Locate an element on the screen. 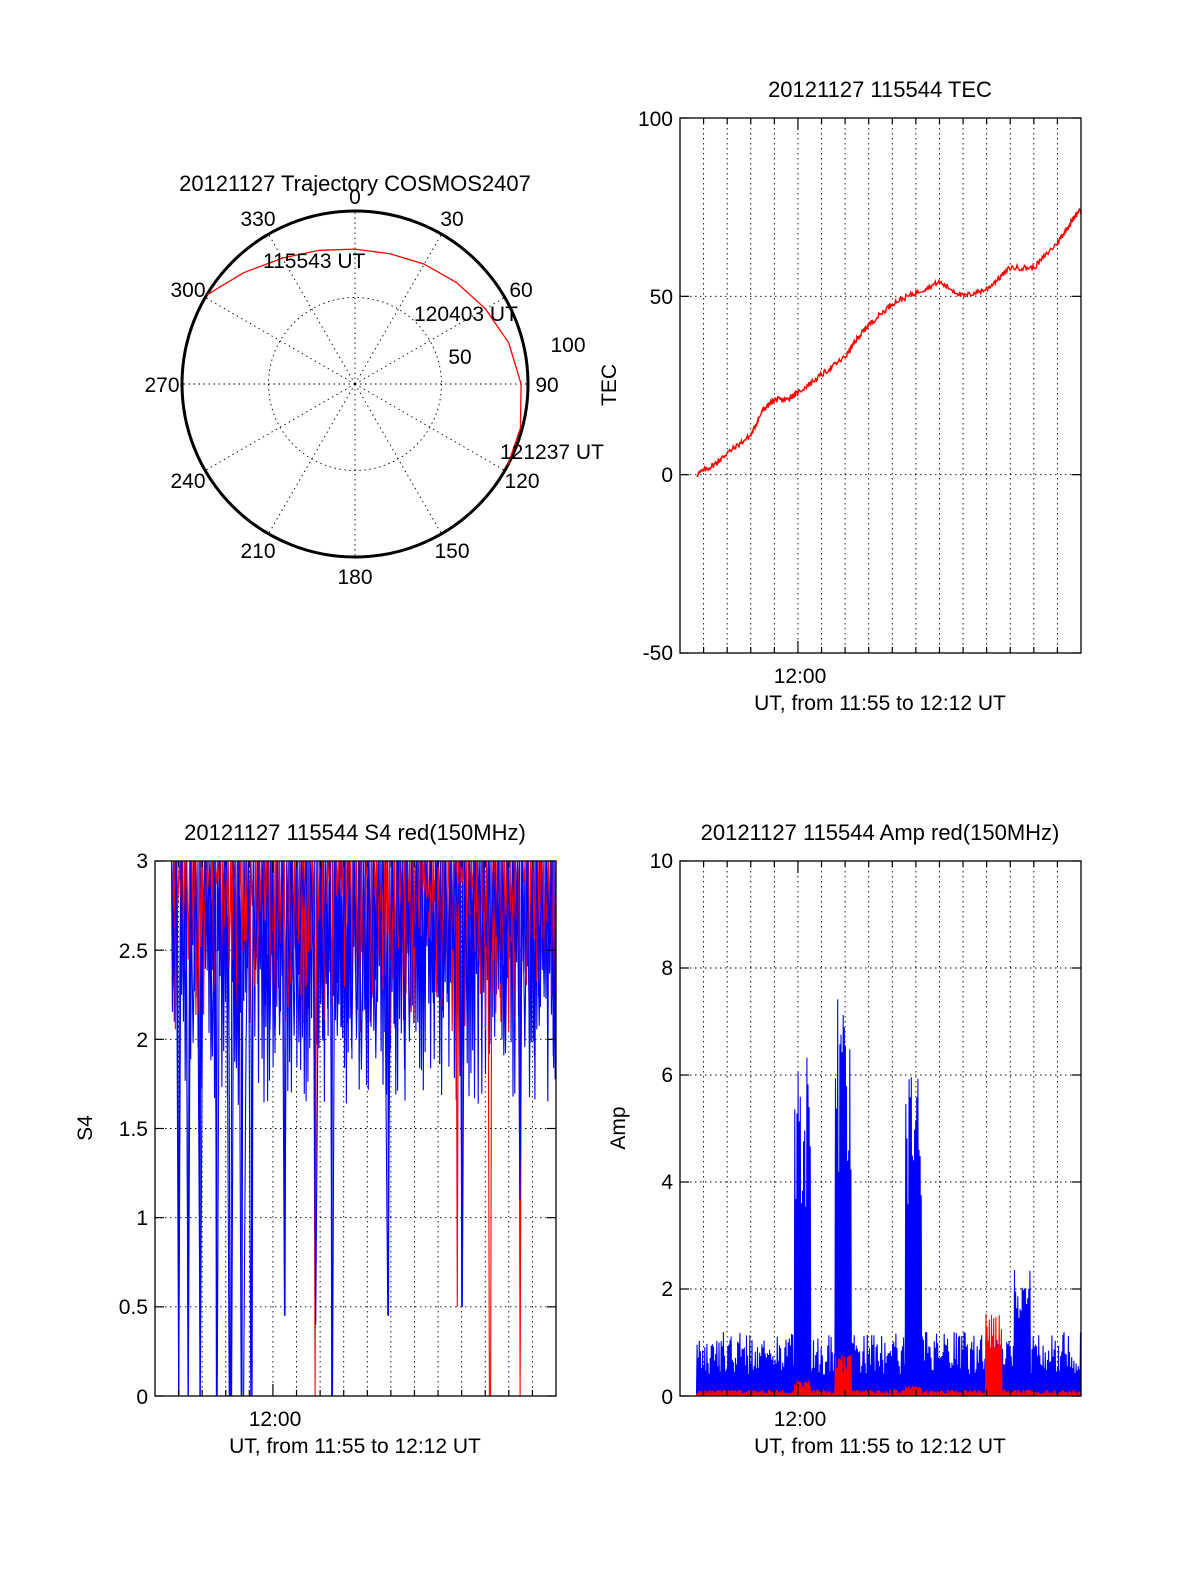 The width and height of the screenshot is (1200, 1575). trajectory-track is located at coordinates (364, 357).